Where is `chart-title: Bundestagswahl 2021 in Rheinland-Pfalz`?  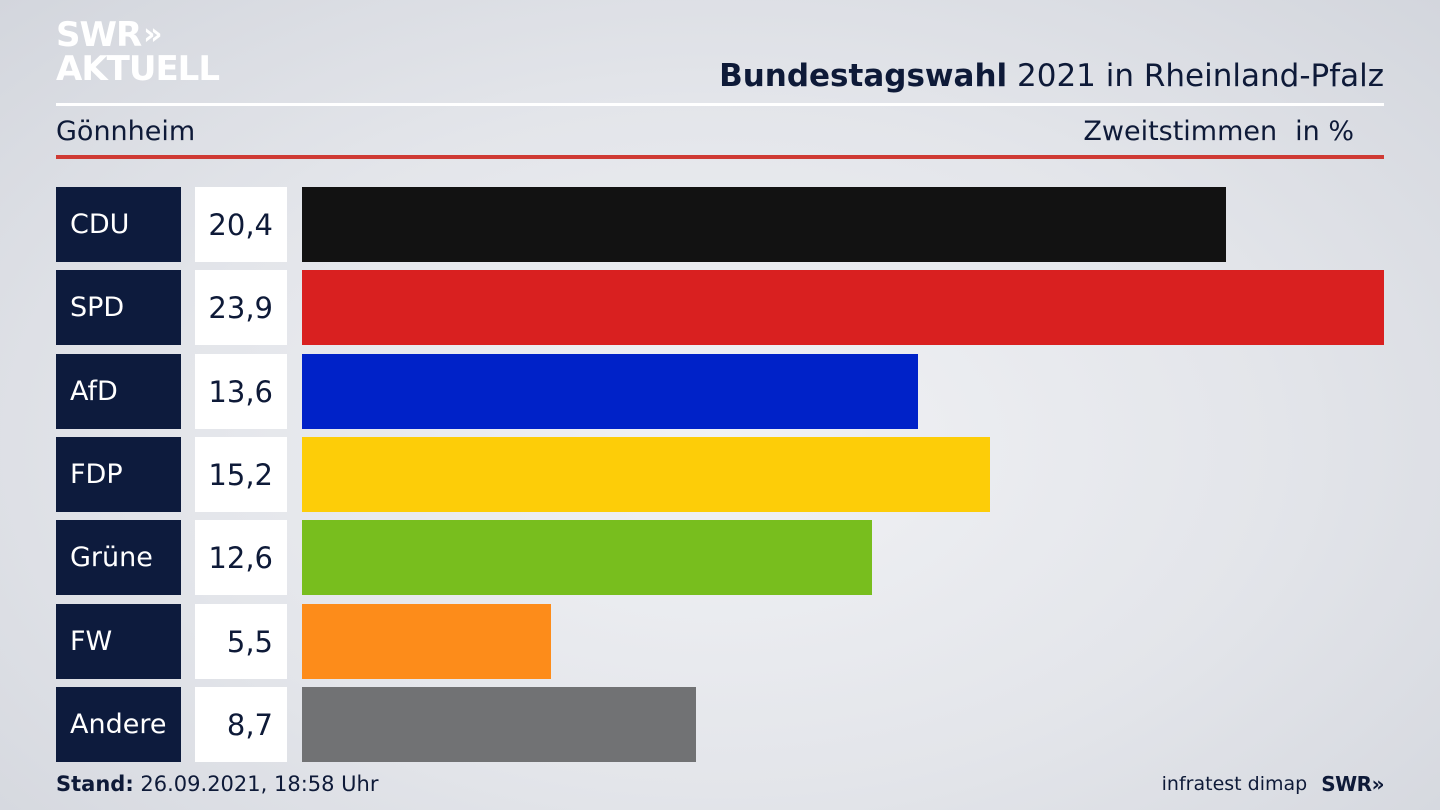 chart-title: Bundestagswahl 2021 in Rheinland-Pfalz is located at coordinates (1051, 76).